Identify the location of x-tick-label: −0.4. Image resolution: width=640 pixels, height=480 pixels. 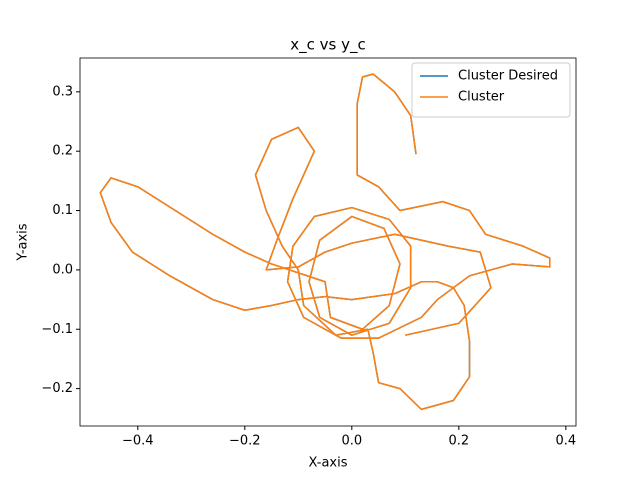
(138, 441).